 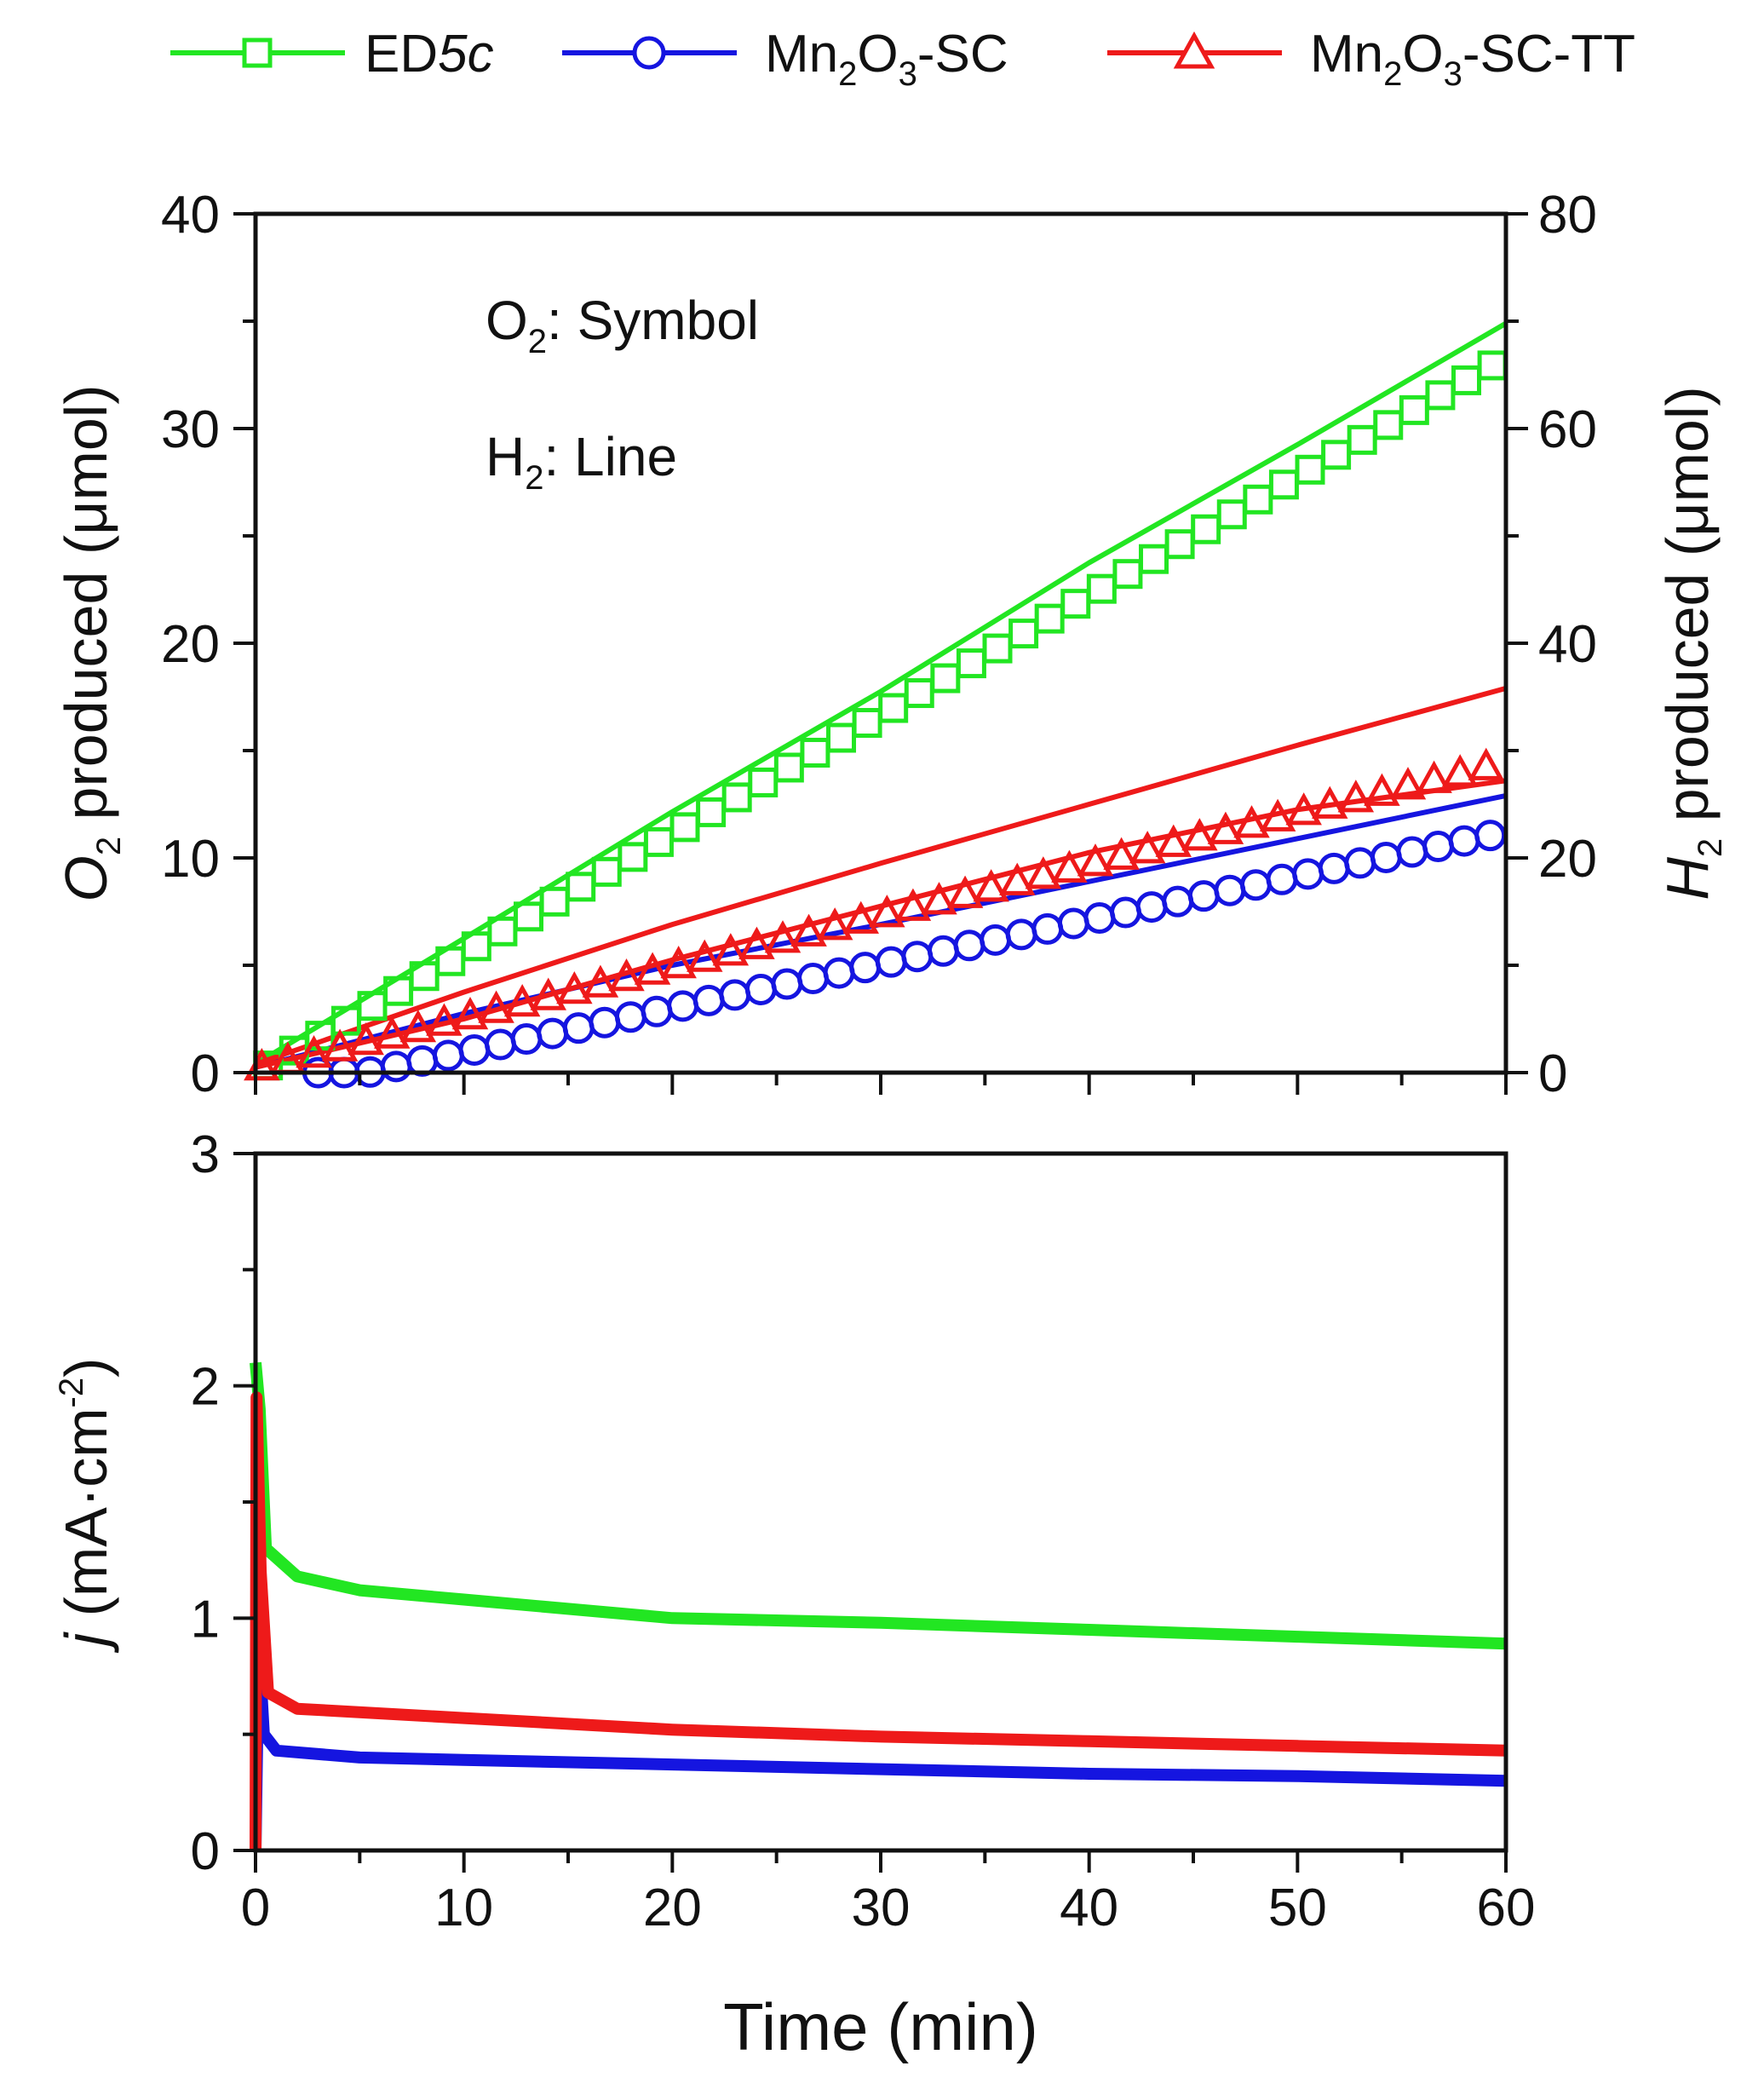 What do you see at coordinates (1567, 429) in the screenshot?
I see `top-y2-tick-label: 60` at bounding box center [1567, 429].